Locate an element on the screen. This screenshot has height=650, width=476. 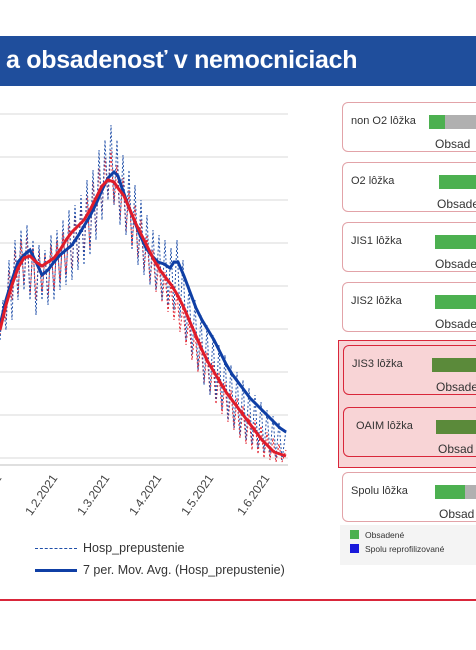
legend-swatch-solid is located at coordinates (56, 570).